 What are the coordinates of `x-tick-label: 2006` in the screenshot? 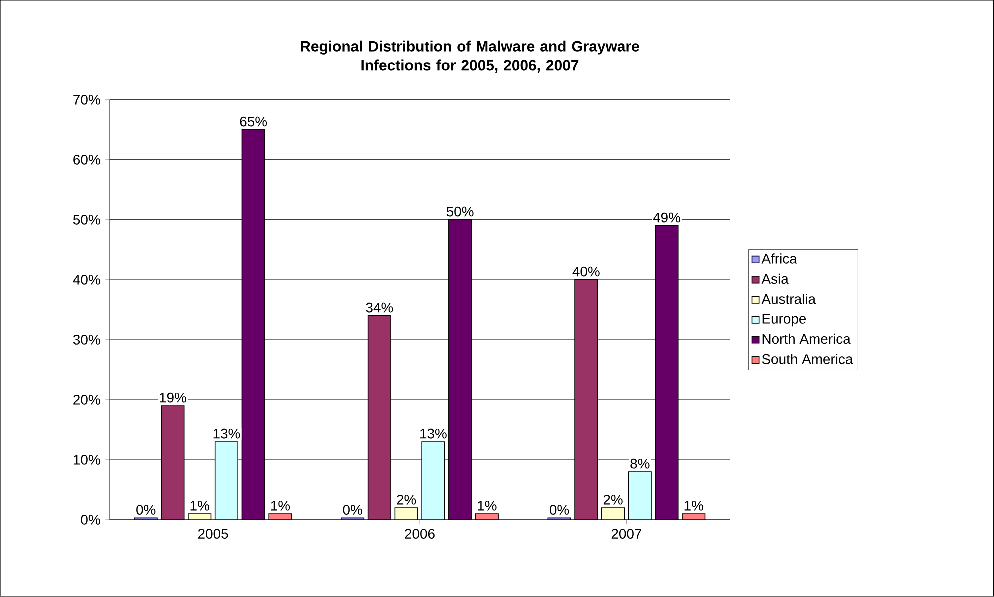 It's located at (420, 534).